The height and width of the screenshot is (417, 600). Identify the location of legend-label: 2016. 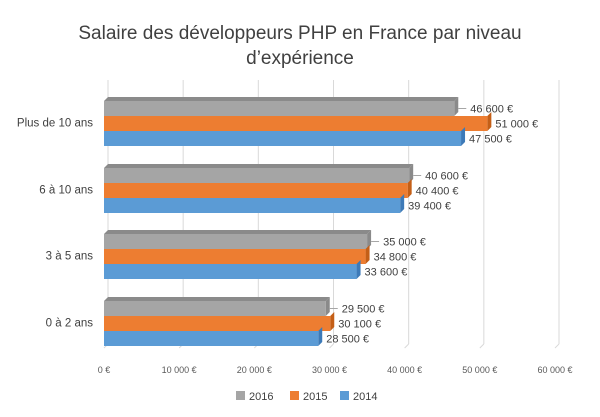
(261, 397).